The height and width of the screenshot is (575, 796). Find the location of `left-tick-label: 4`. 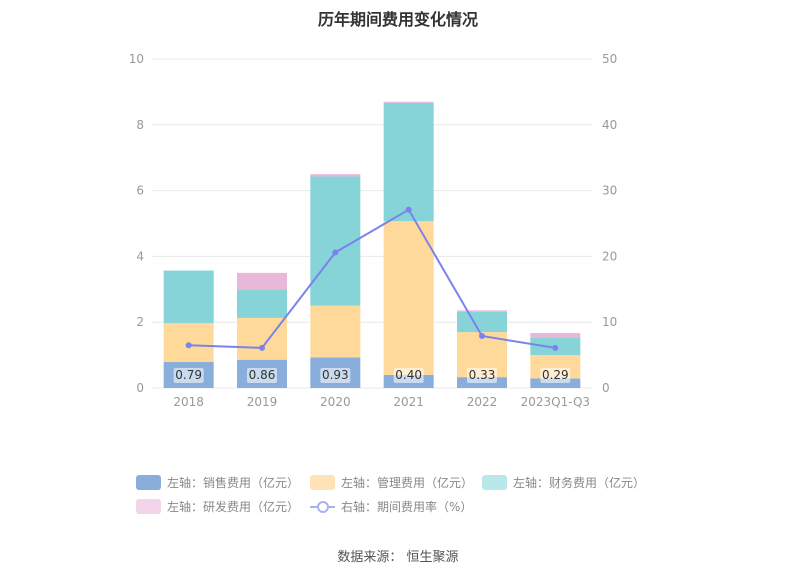

left-tick-label: 4 is located at coordinates (140, 256).